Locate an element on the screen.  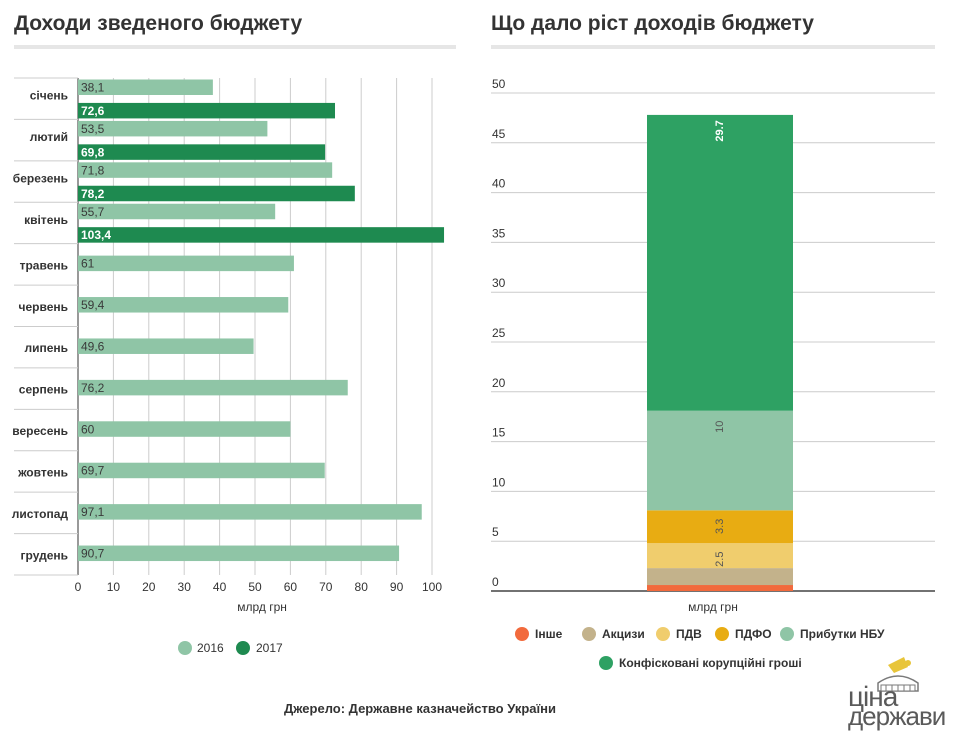
legend-excise-label: Акцизи is located at coordinates (623, 634).